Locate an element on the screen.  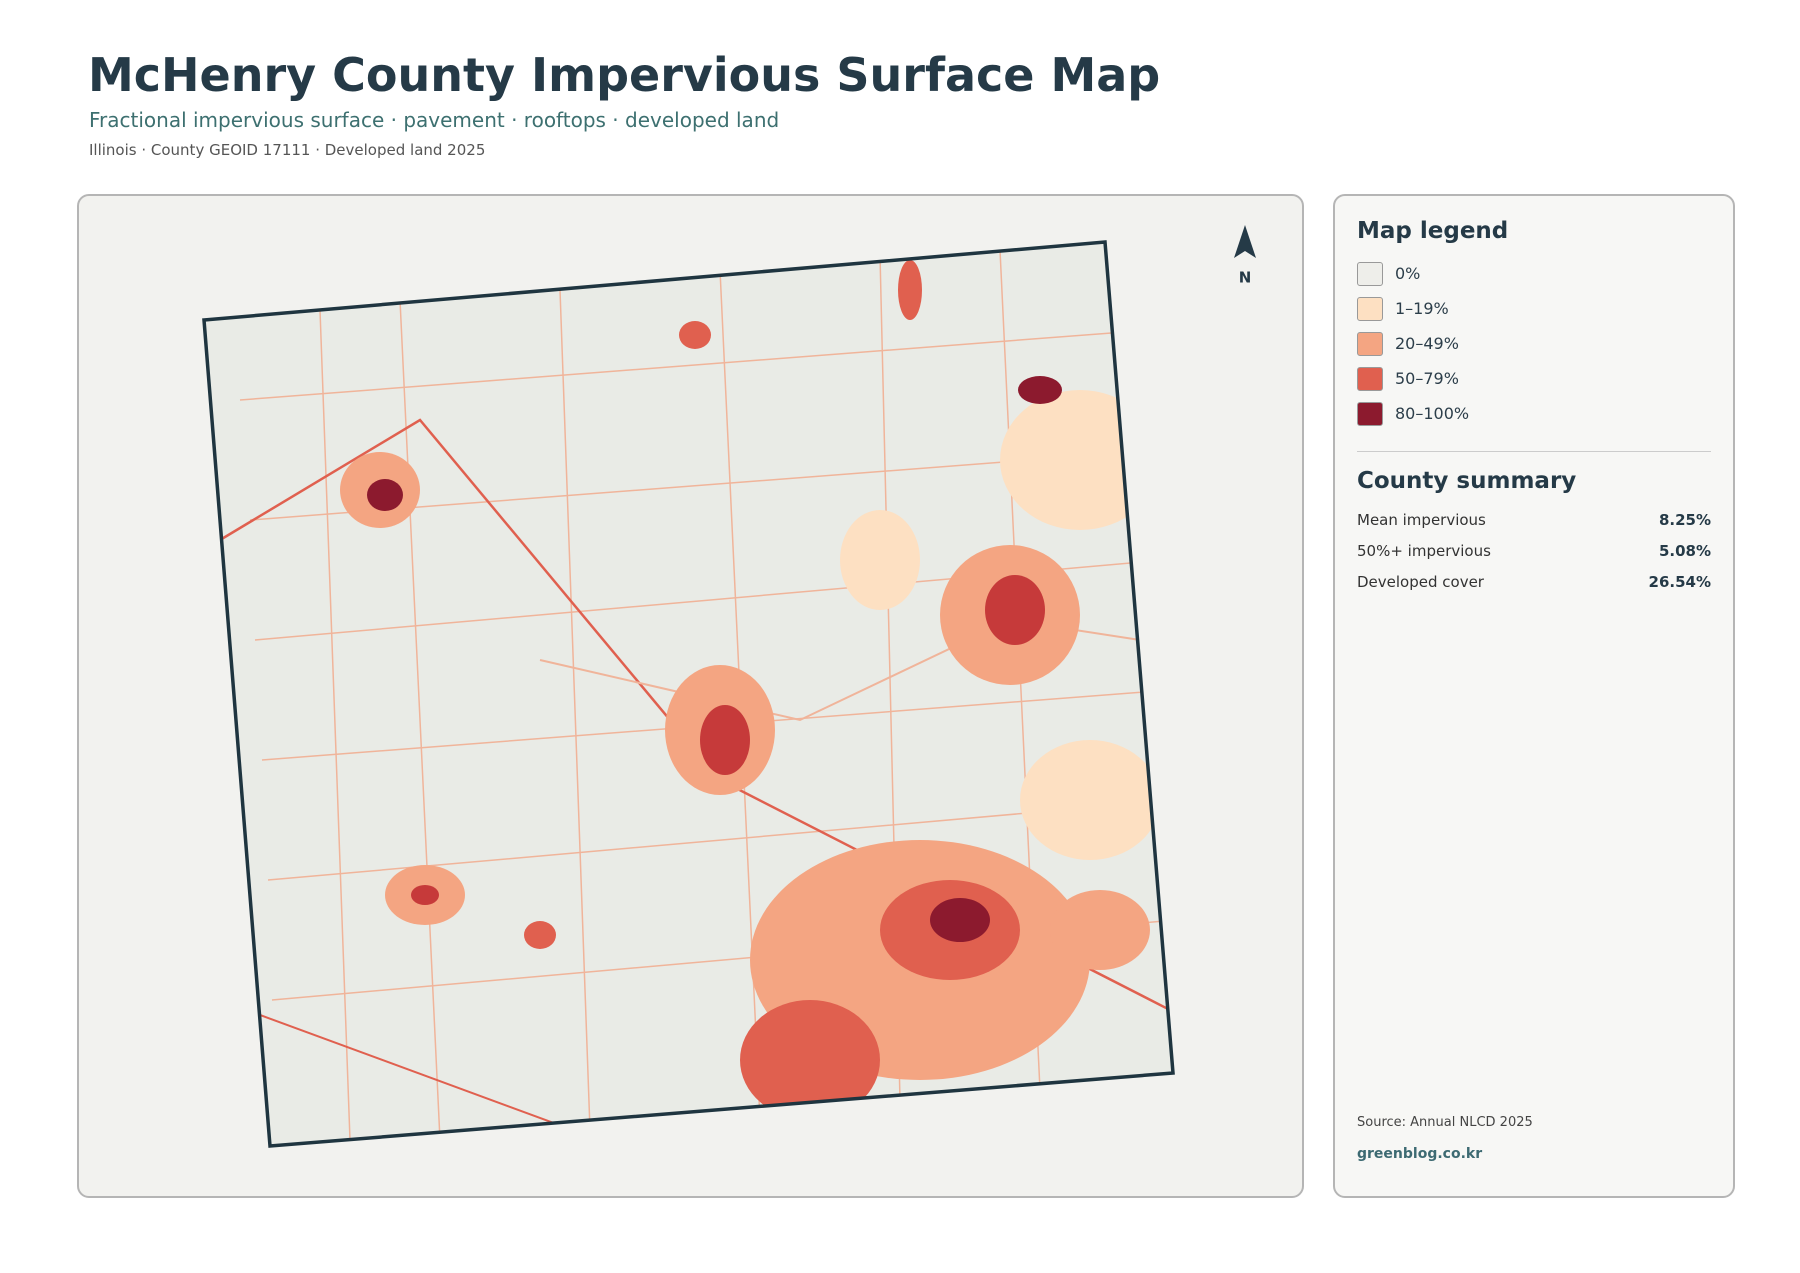
summary-row: Mean impervious 8.25% is located at coordinates (1534, 519).